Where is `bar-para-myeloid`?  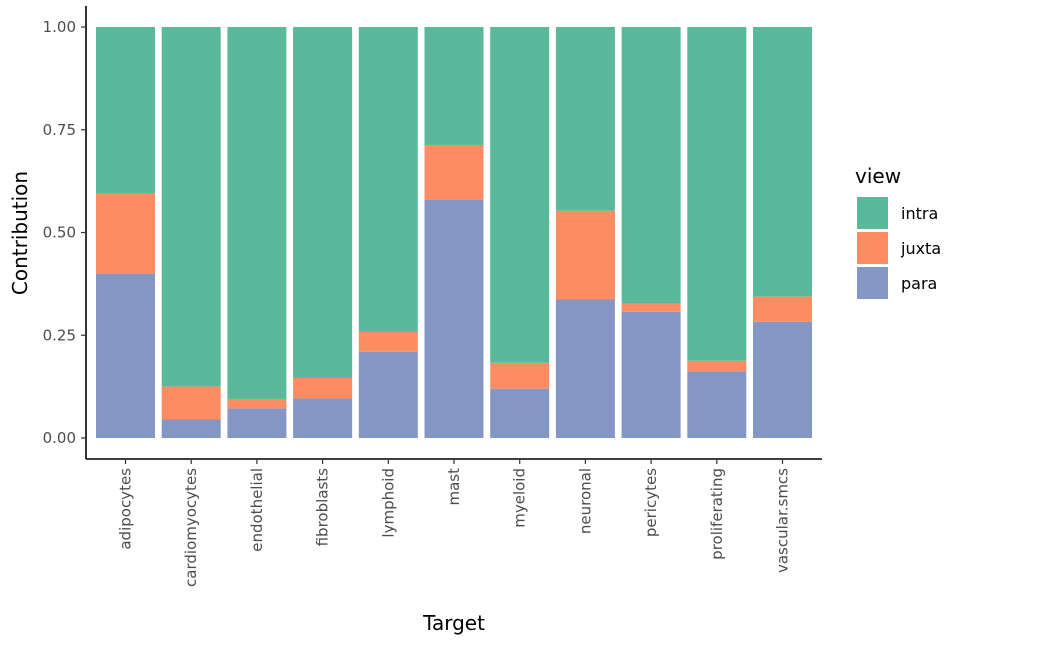 bar-para-myeloid is located at coordinates (520, 413).